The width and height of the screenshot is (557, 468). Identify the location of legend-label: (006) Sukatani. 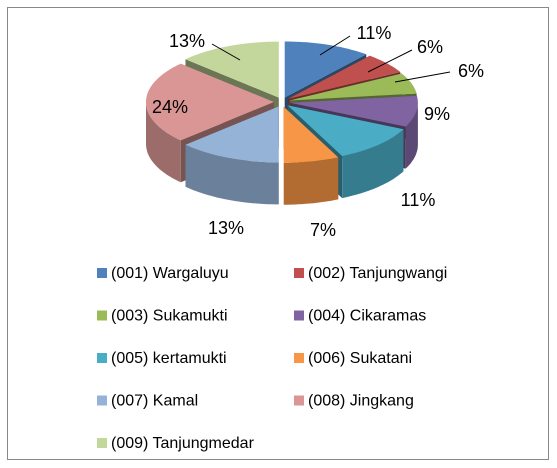
(360, 358).